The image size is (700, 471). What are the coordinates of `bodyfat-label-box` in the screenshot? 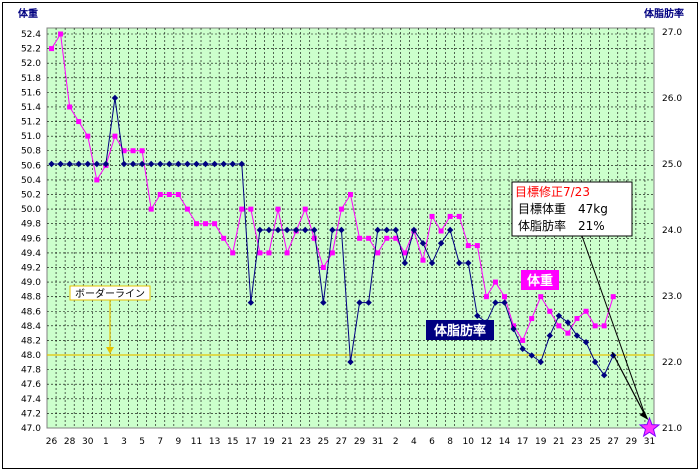 It's located at (460, 330).